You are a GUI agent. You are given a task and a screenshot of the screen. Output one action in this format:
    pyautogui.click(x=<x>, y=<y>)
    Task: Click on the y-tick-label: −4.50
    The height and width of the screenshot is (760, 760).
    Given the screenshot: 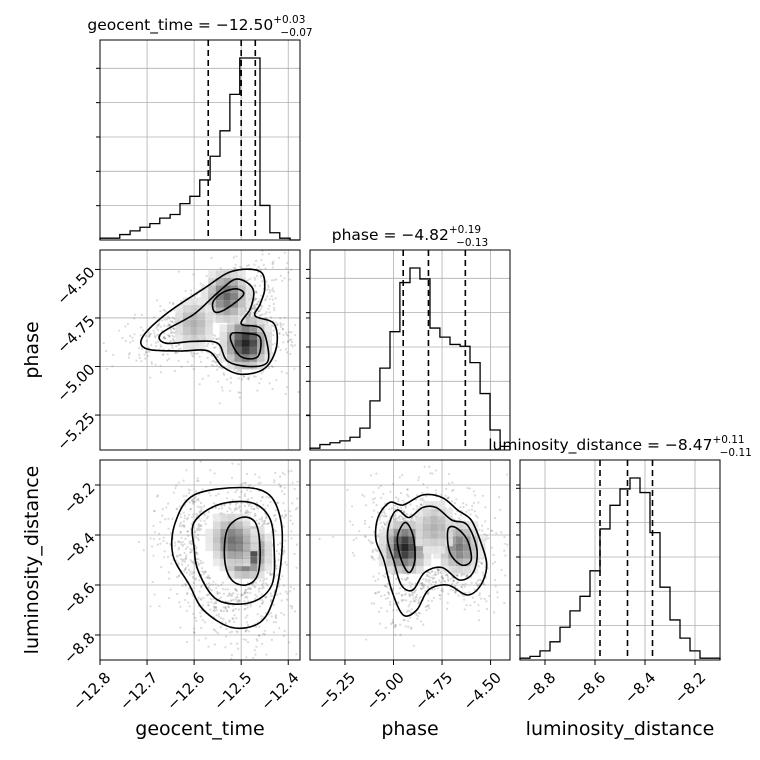 What is the action you would take?
    pyautogui.click(x=75, y=285)
    